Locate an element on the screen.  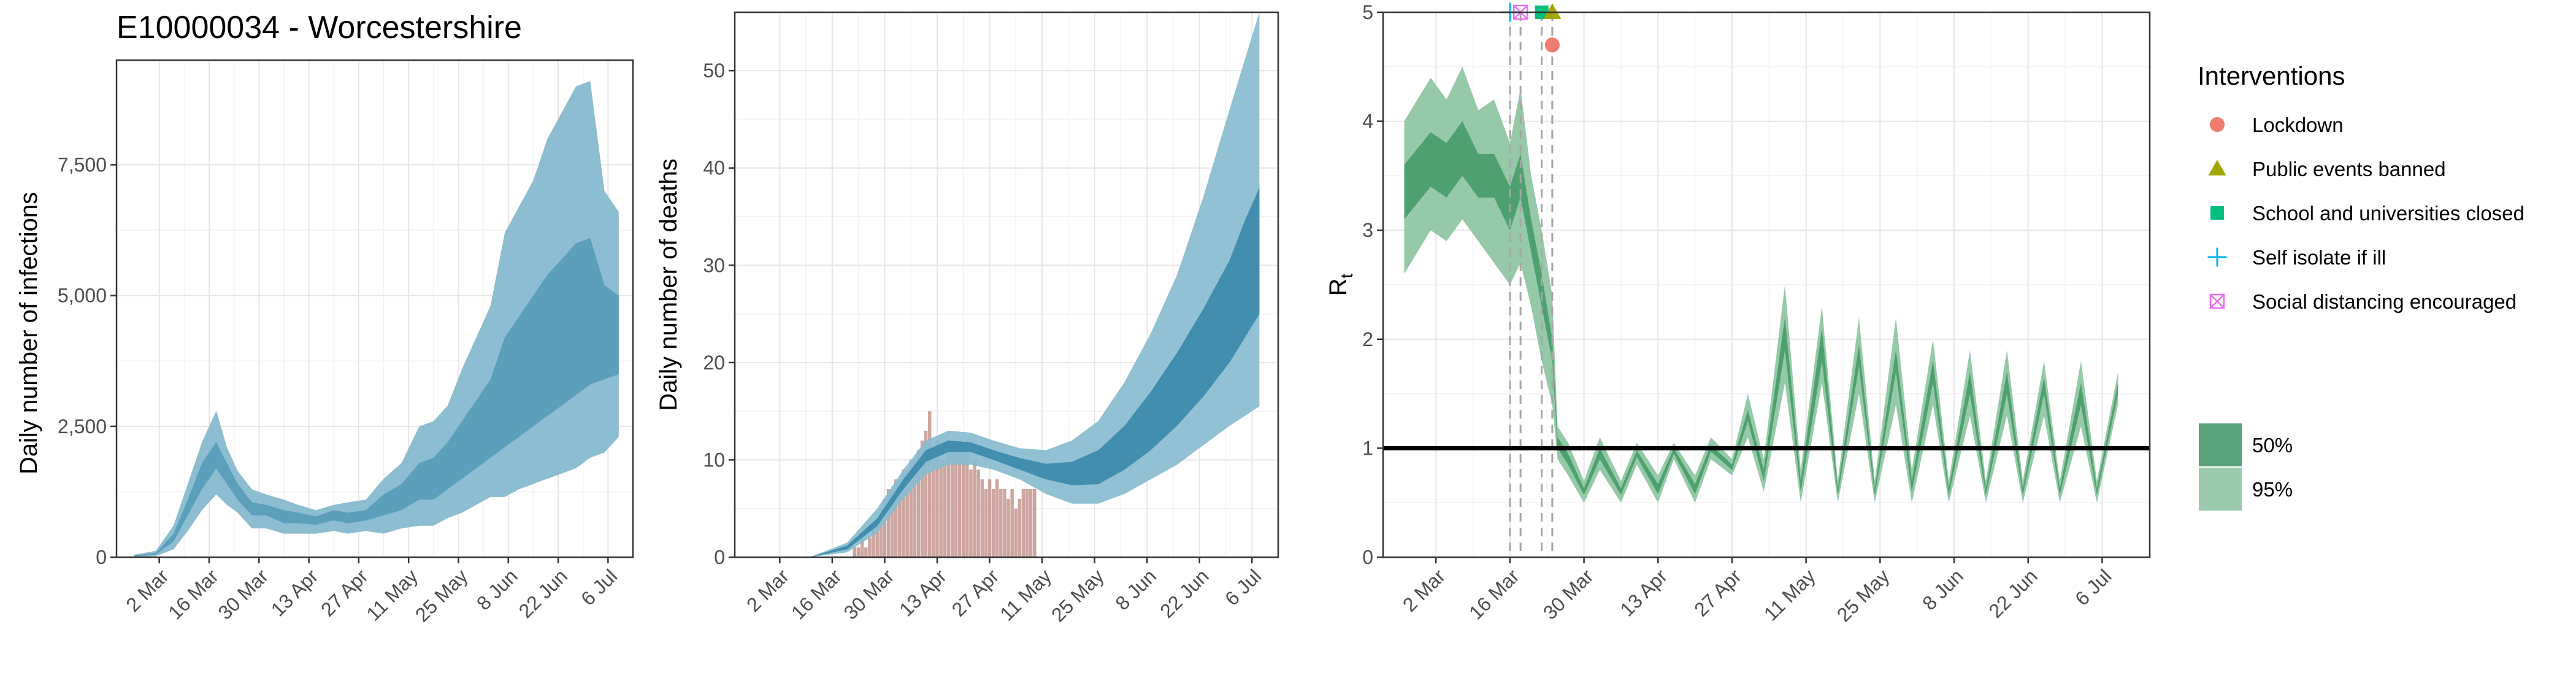
legend-item: Public events banned is located at coordinates (2327, 169).